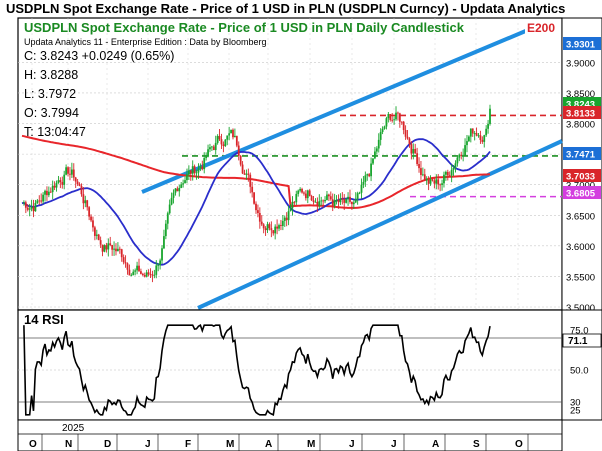 The height and width of the screenshot is (451, 602). Describe the element at coordinates (582, 340) in the screenshot. I see `rsi-current-box` at that location.